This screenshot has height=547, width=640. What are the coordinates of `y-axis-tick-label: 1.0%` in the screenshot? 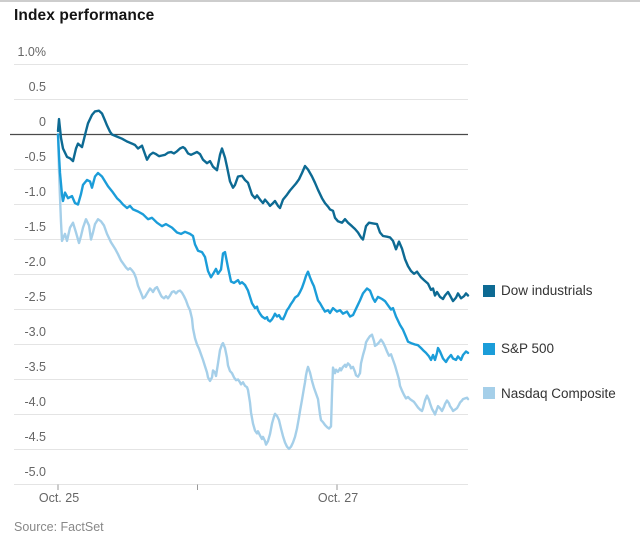 It's located at (32, 51).